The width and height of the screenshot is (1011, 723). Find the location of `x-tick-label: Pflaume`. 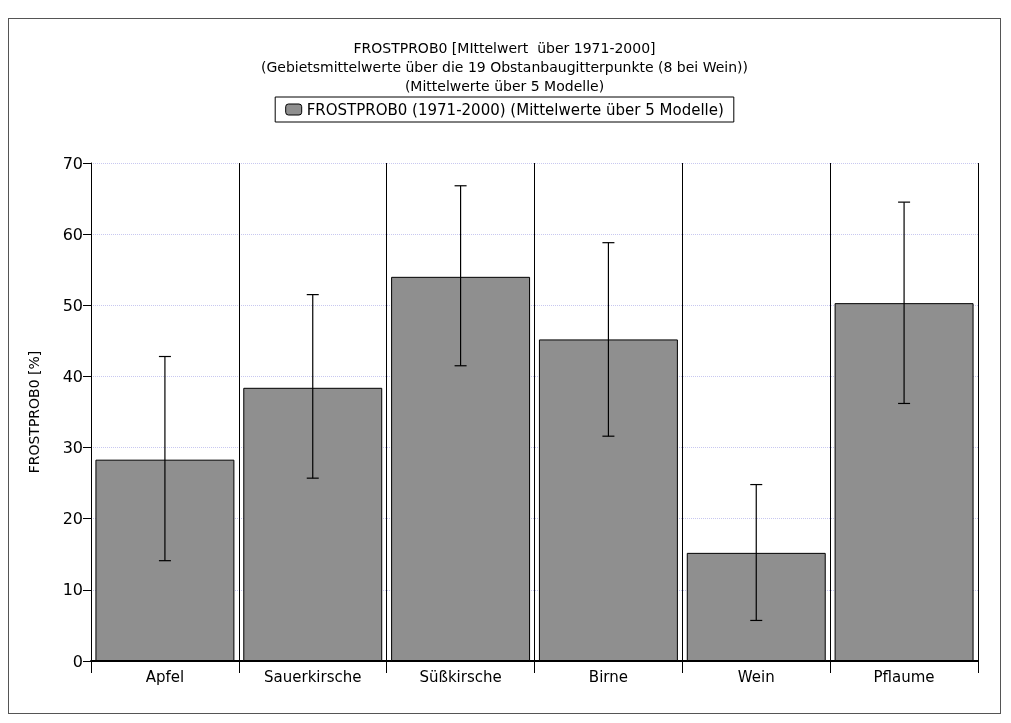

x-tick-label: Pflaume is located at coordinates (904, 676).